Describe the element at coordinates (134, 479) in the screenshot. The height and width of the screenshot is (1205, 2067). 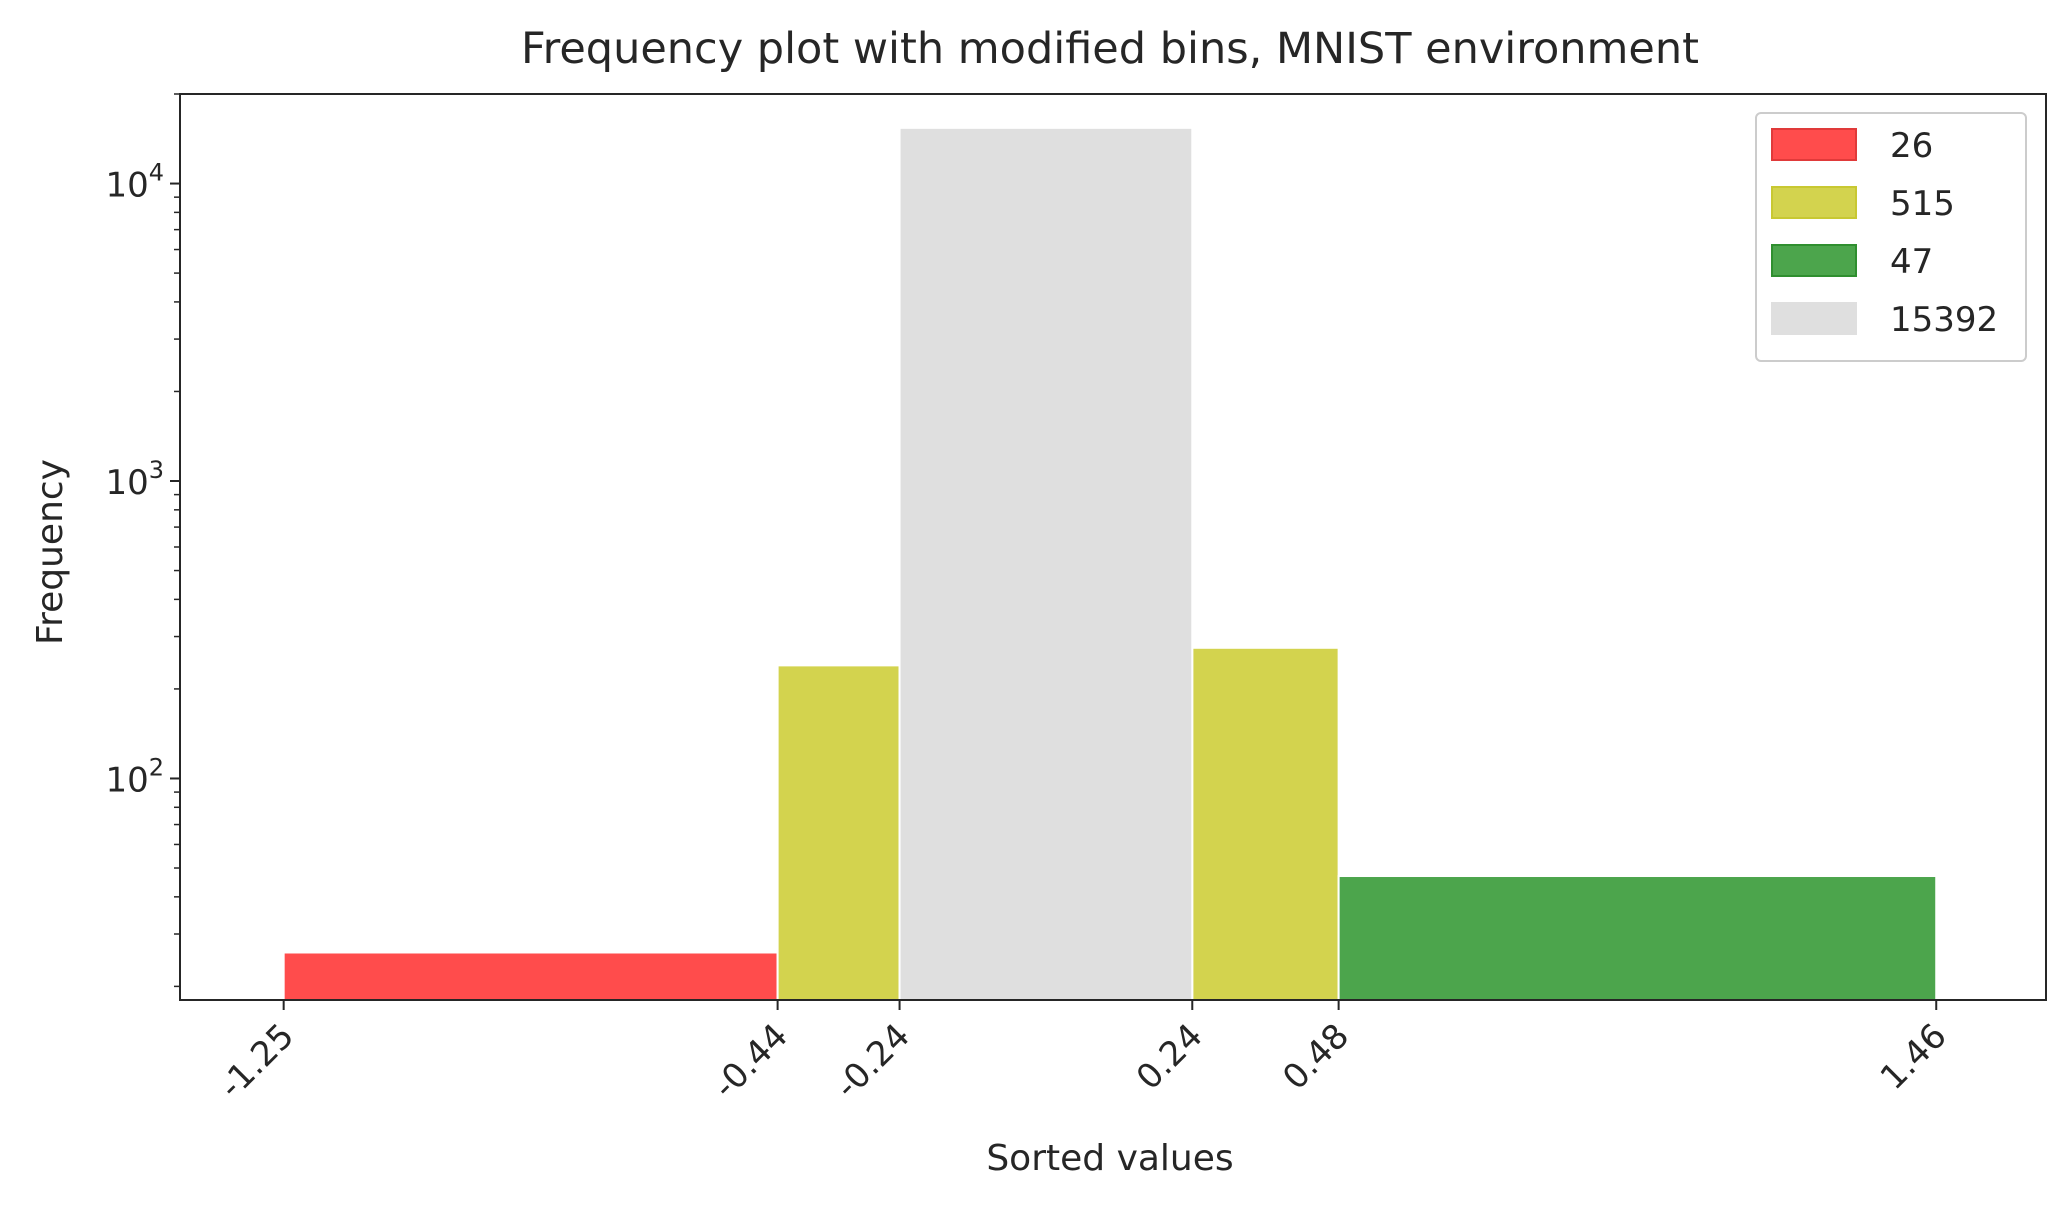
I see `y-tick-label: 10³` at that location.